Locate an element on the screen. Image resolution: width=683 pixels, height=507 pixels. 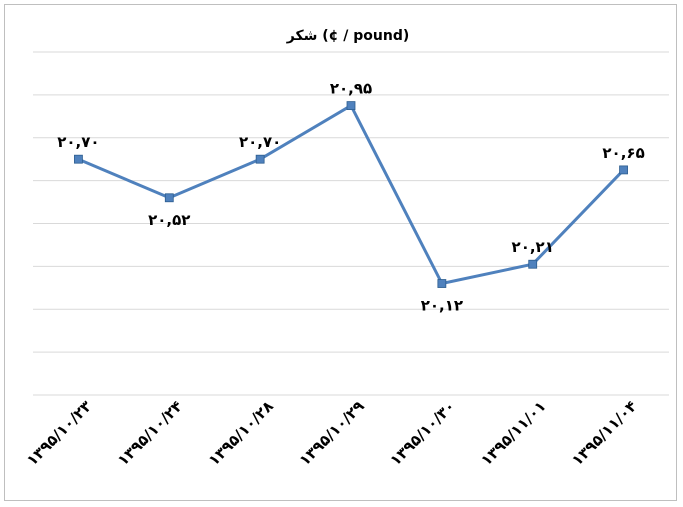
data-label: ۲۰,۱۲ is located at coordinates (442, 306).